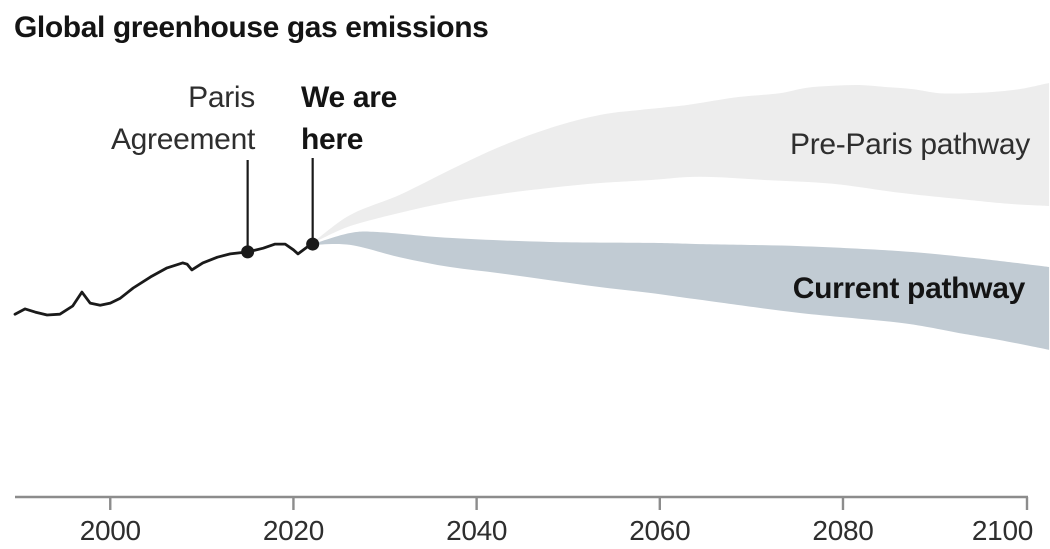 The image size is (1050, 549). Describe the element at coordinates (476, 530) in the screenshot. I see `x-tick-label: 2040` at that location.